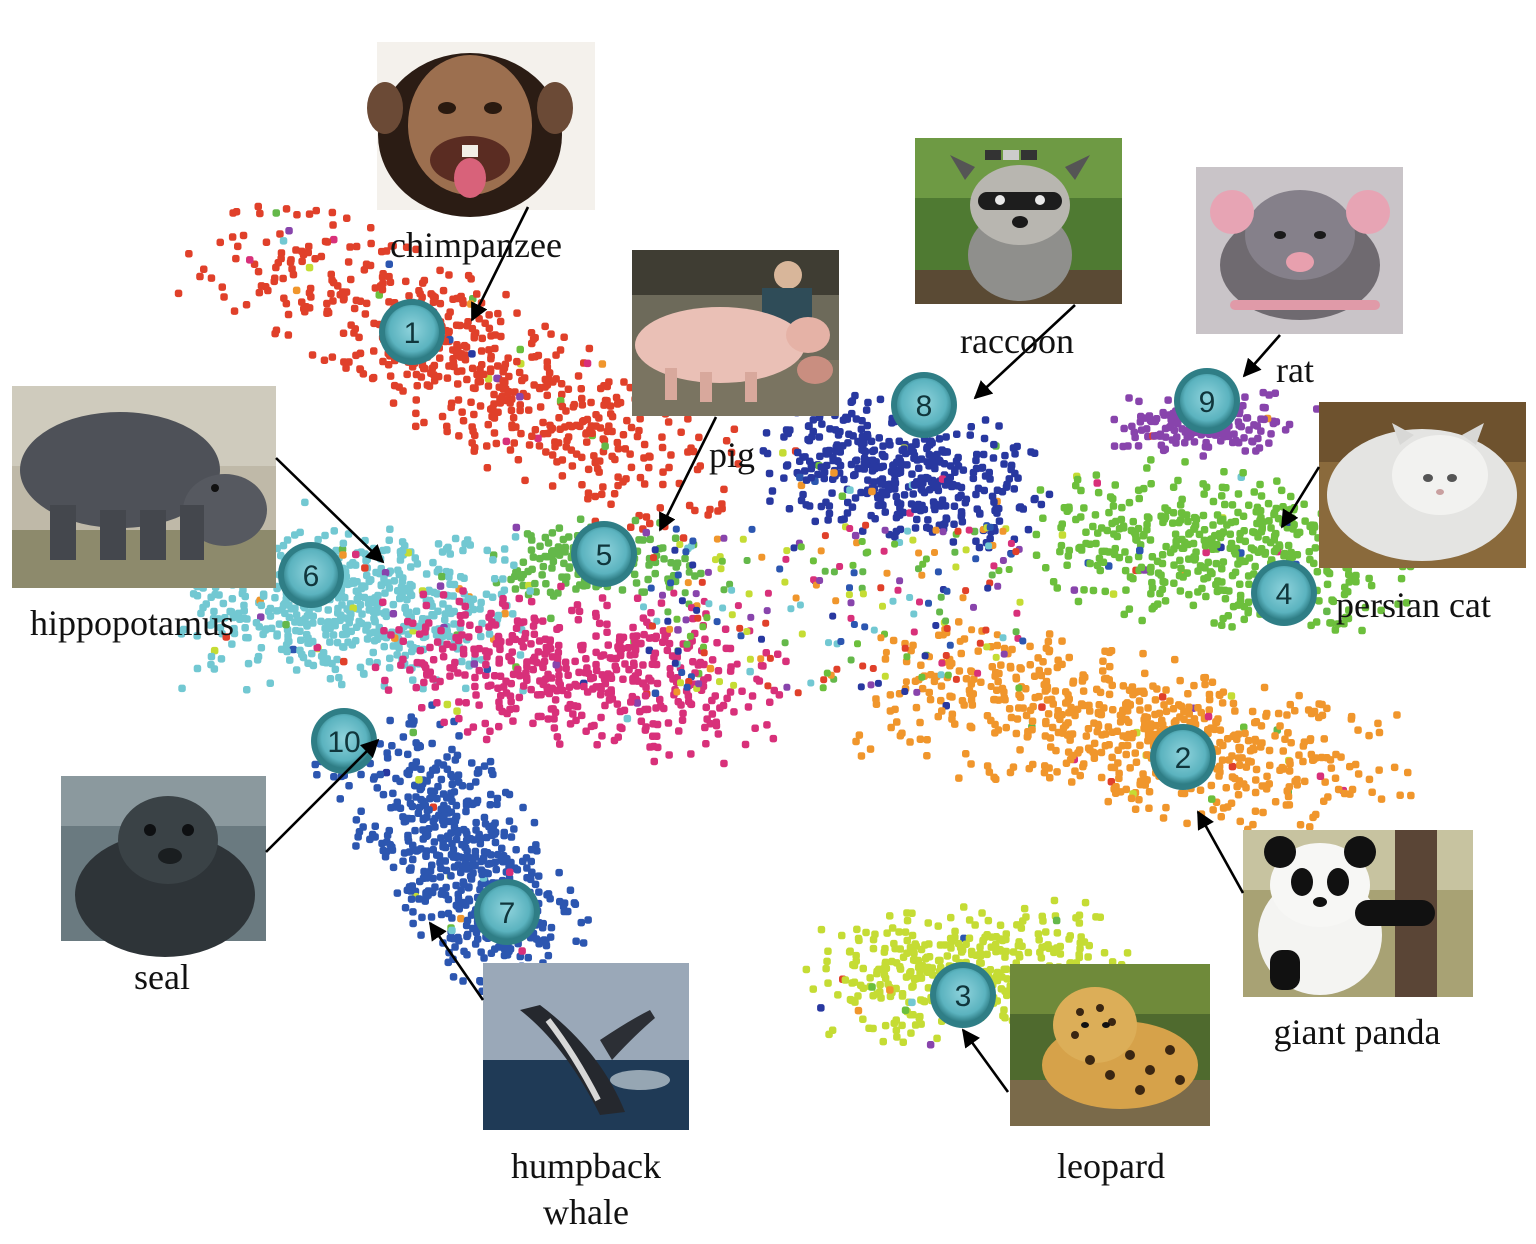  I want to click on seal-label: seal, so click(162, 977).